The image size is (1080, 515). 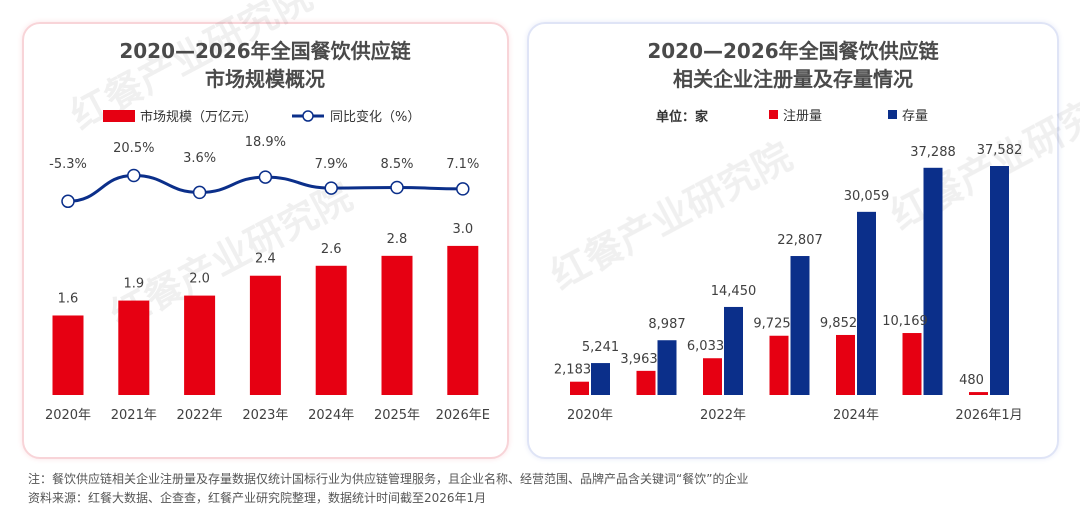 I want to click on x-tick-label: 2025年, so click(x=397, y=415).